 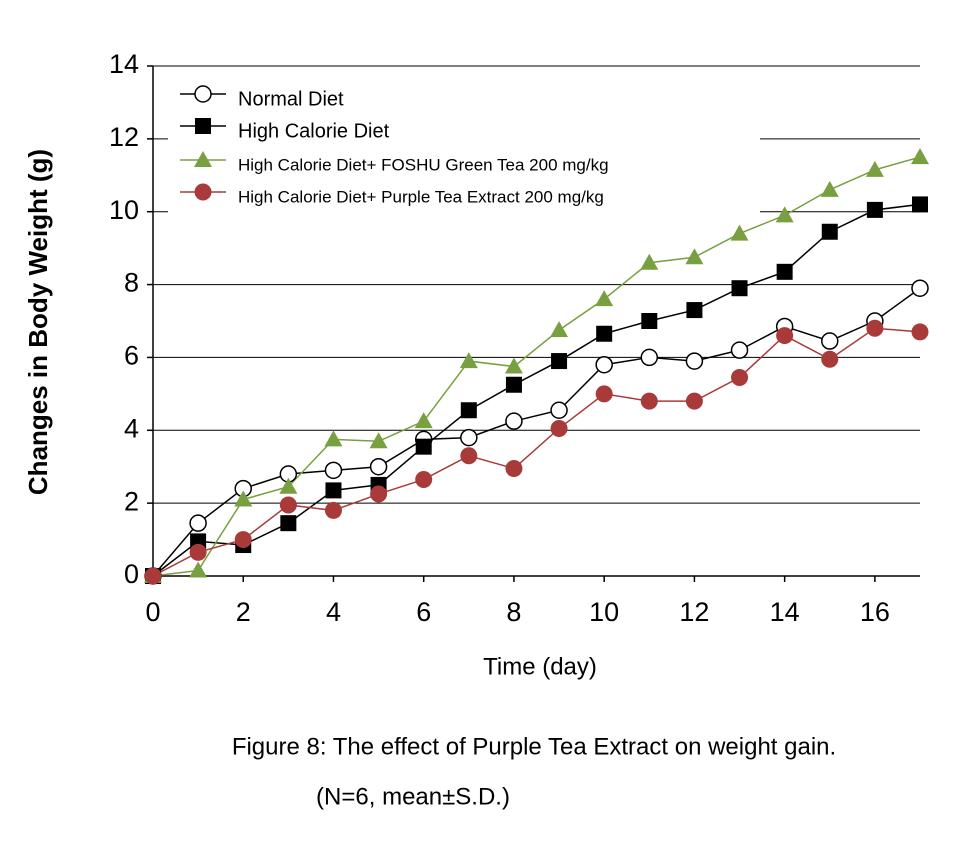 What do you see at coordinates (423, 612) in the screenshot?
I see `x-tick-label: 6` at bounding box center [423, 612].